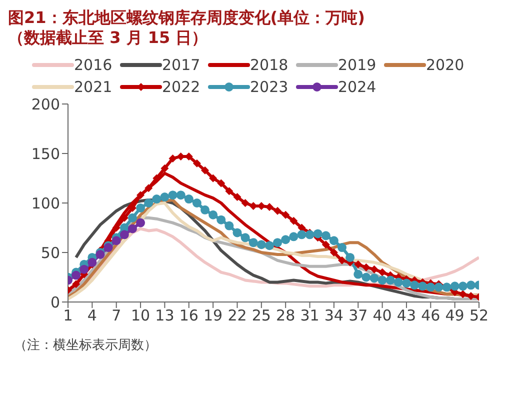 This screenshot has width=515, height=394. I want to click on x-tick-label: 52, so click(479, 315).